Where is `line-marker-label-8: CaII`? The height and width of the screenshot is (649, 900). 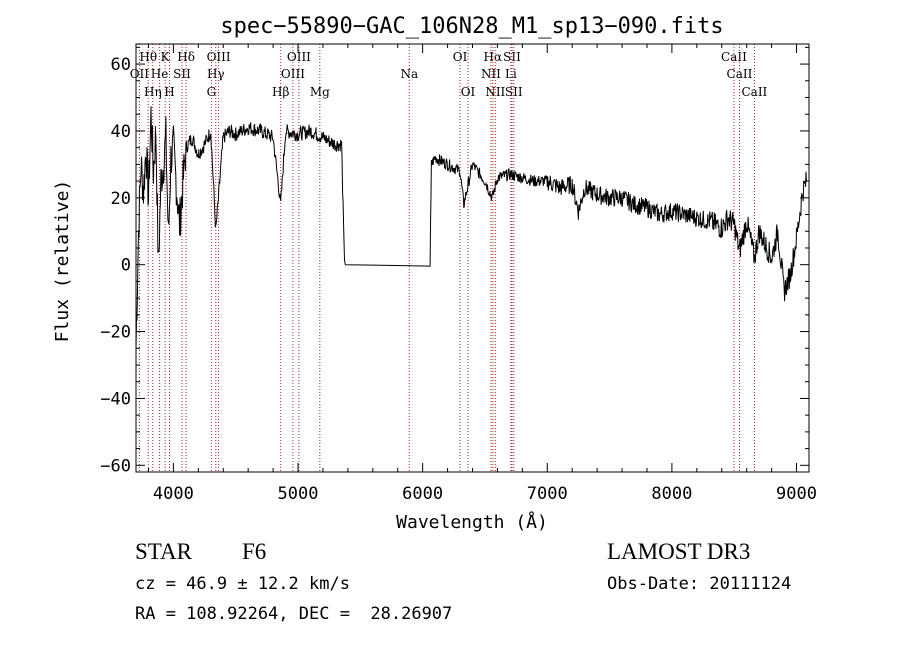 line-marker-label-8: CaII is located at coordinates (734, 57).